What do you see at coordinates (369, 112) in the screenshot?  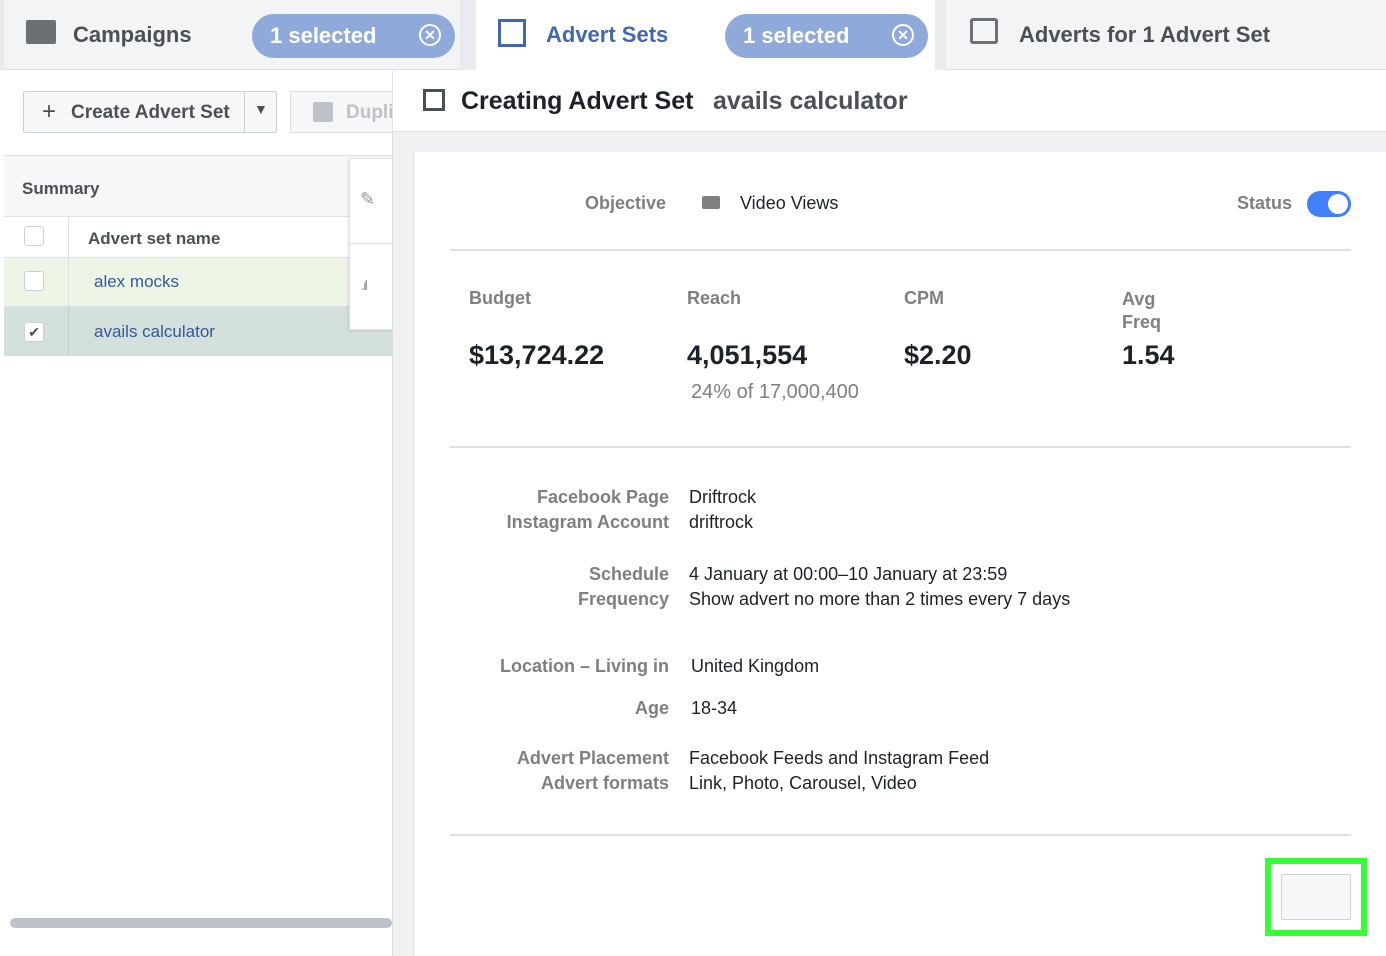 I see `button-label: Dupli` at bounding box center [369, 112].